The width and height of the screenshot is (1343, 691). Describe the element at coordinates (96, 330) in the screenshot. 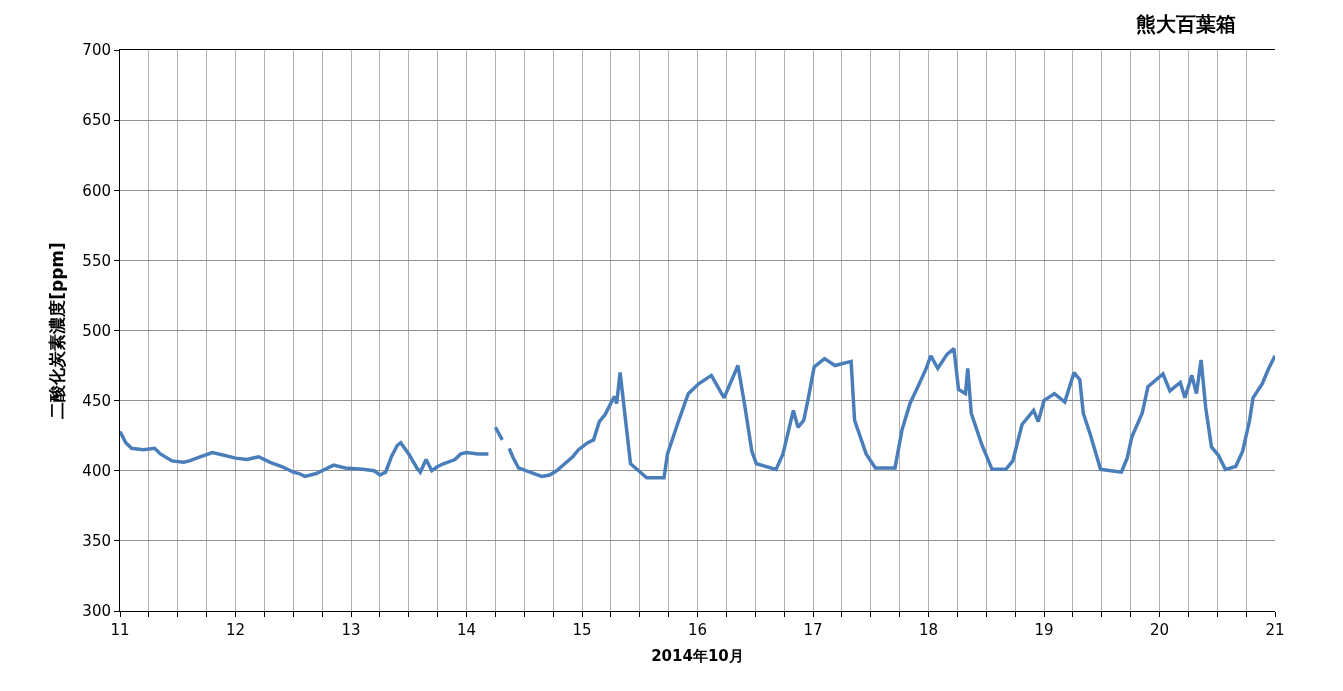

I see `y-tick-label: 500` at that location.